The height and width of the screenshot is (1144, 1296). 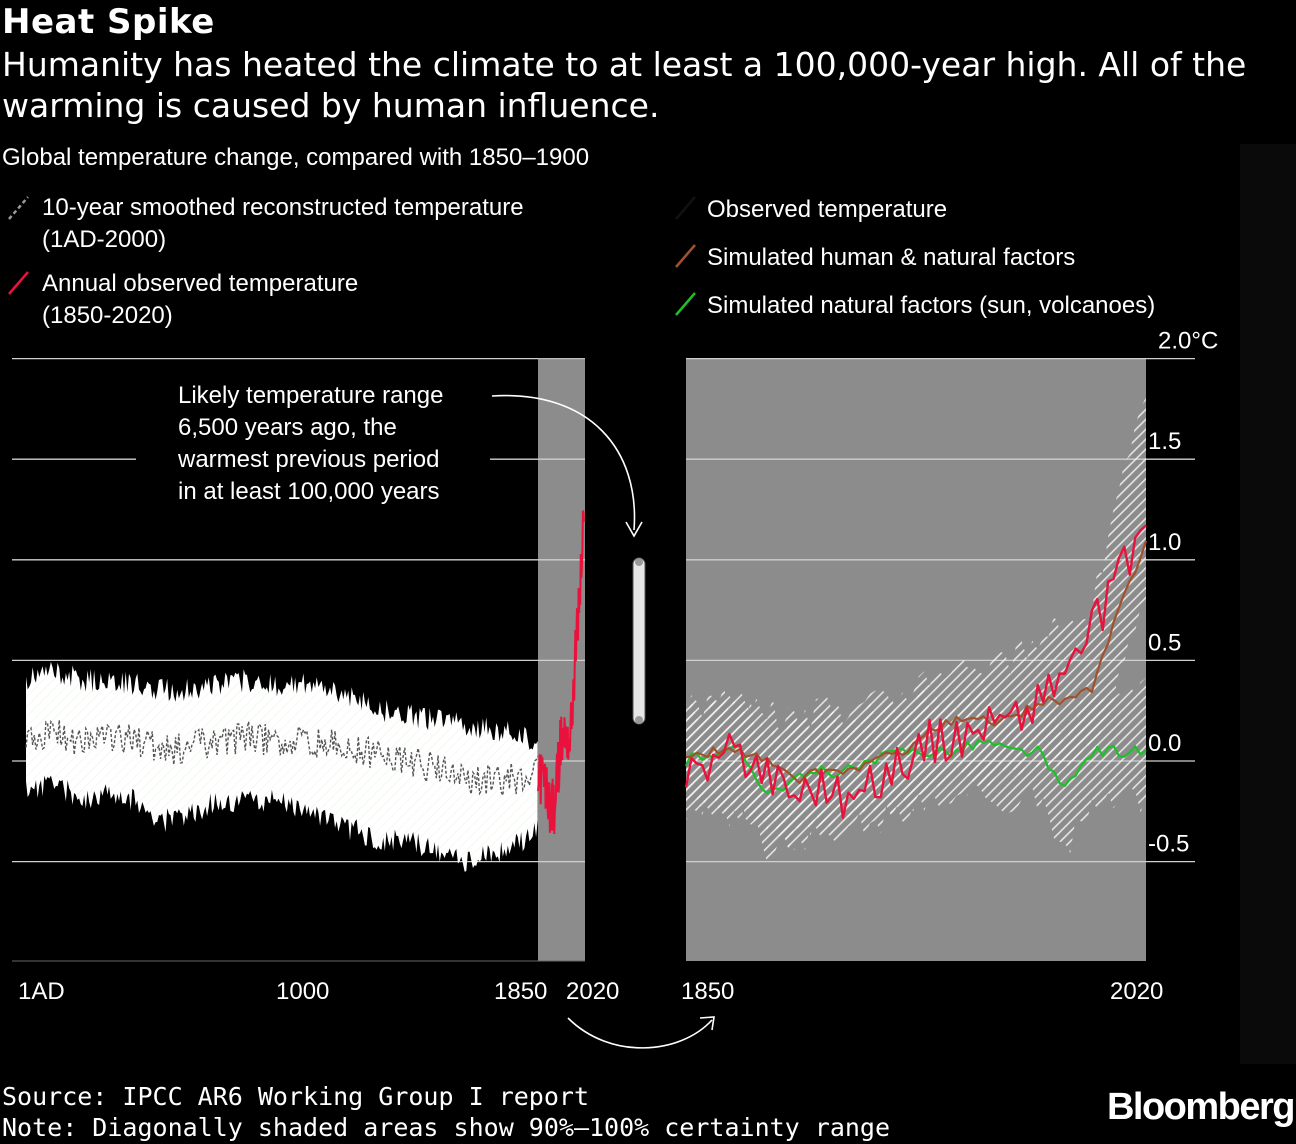 What do you see at coordinates (520, 991) in the screenshot?
I see `left-x-tick-2: 1850` at bounding box center [520, 991].